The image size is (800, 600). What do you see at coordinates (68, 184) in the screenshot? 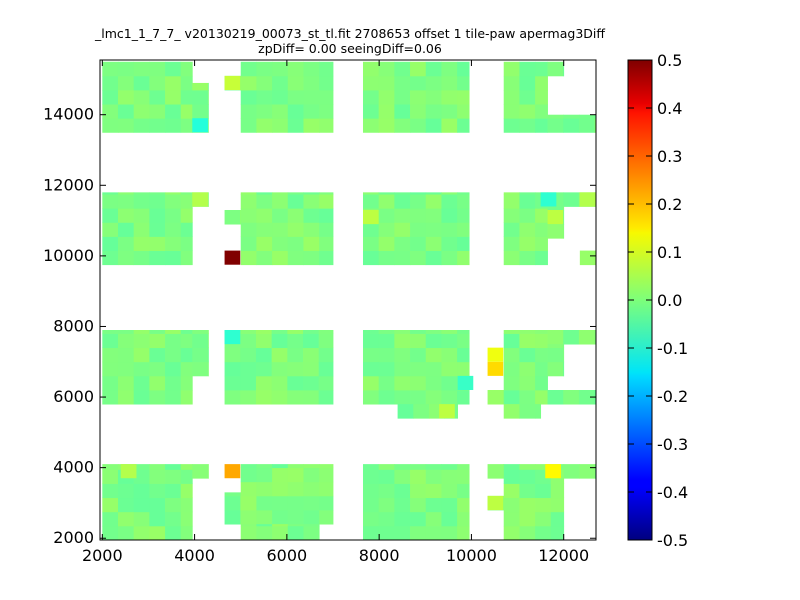
I see `y-tick-label: 12000` at bounding box center [68, 184].